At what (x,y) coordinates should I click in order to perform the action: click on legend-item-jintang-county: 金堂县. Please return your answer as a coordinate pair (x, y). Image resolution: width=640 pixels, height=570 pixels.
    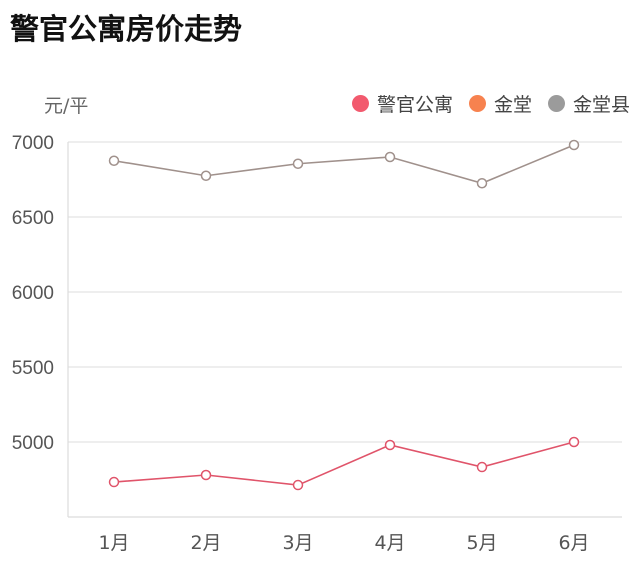
    Looking at the image, I should click on (588, 103).